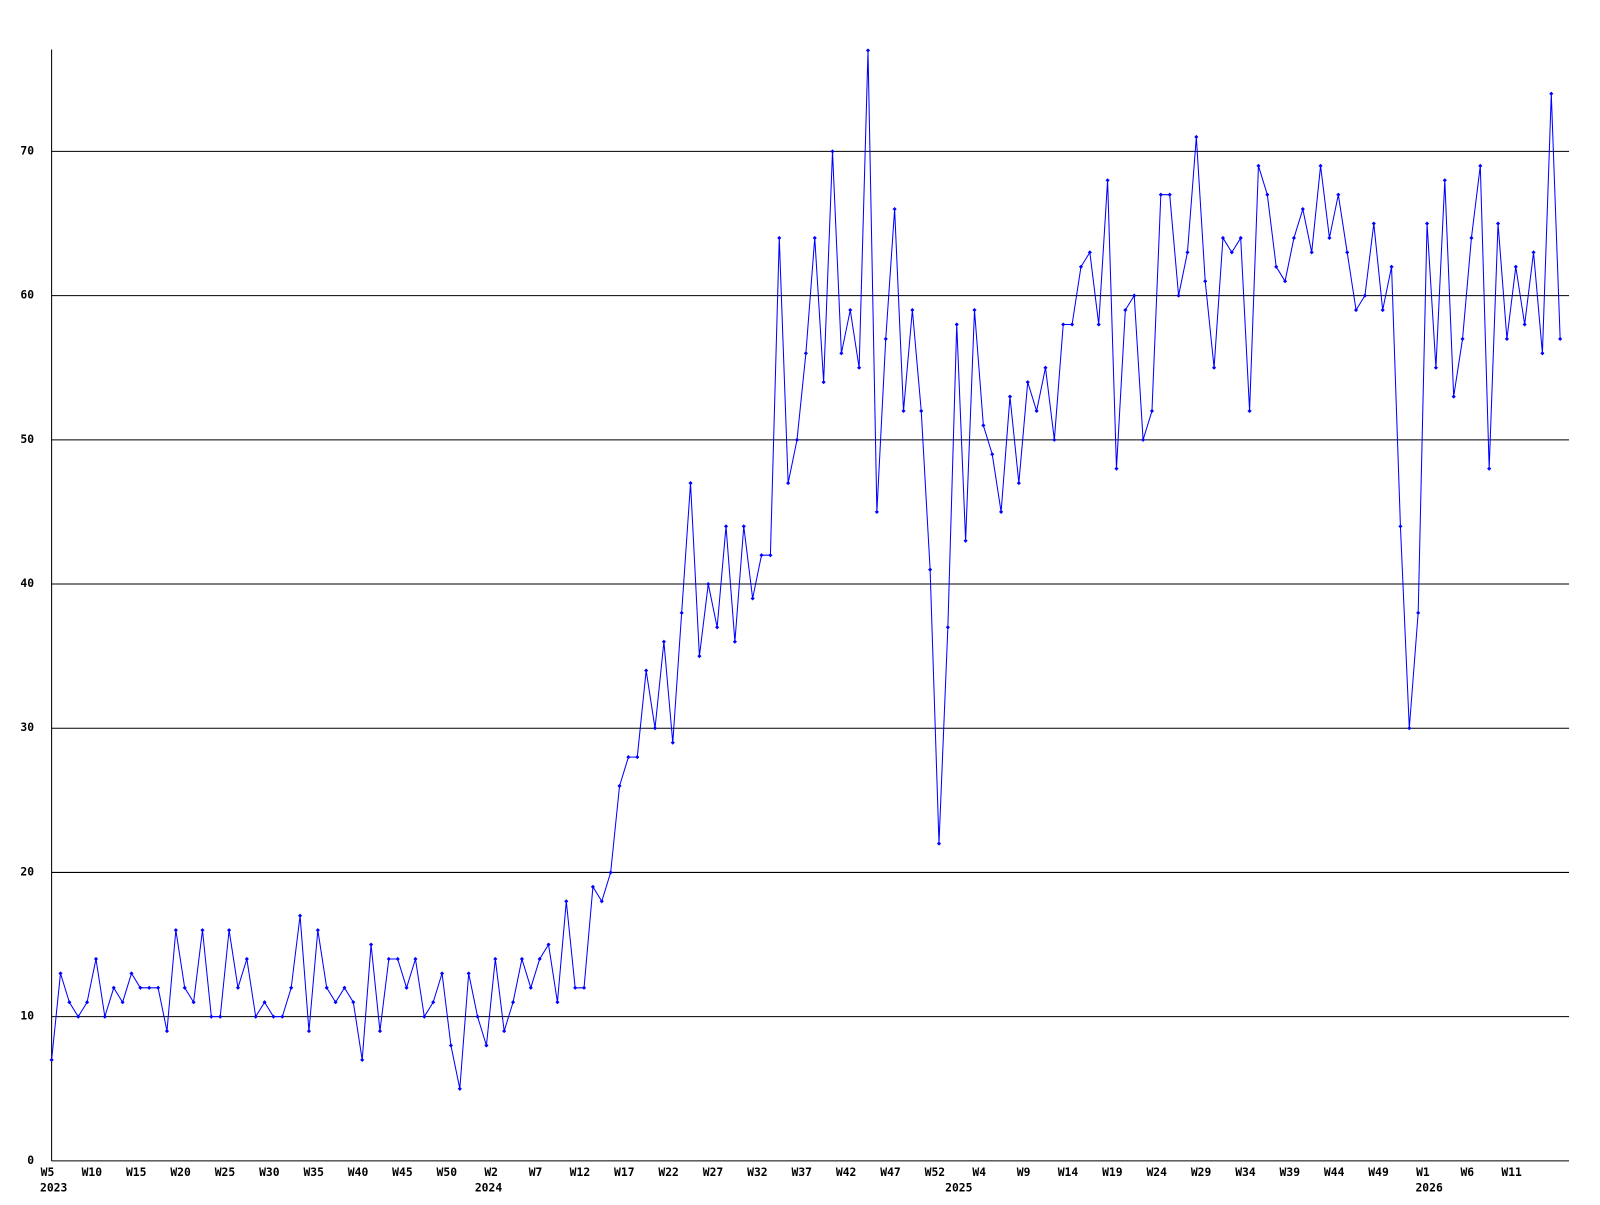  I want to click on x-tick-label: W49, so click(1378, 1172).